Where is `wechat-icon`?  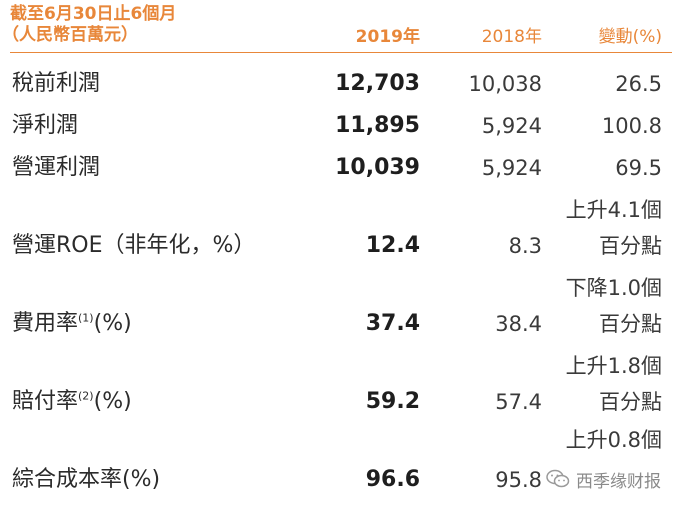
wechat-icon is located at coordinates (558, 478).